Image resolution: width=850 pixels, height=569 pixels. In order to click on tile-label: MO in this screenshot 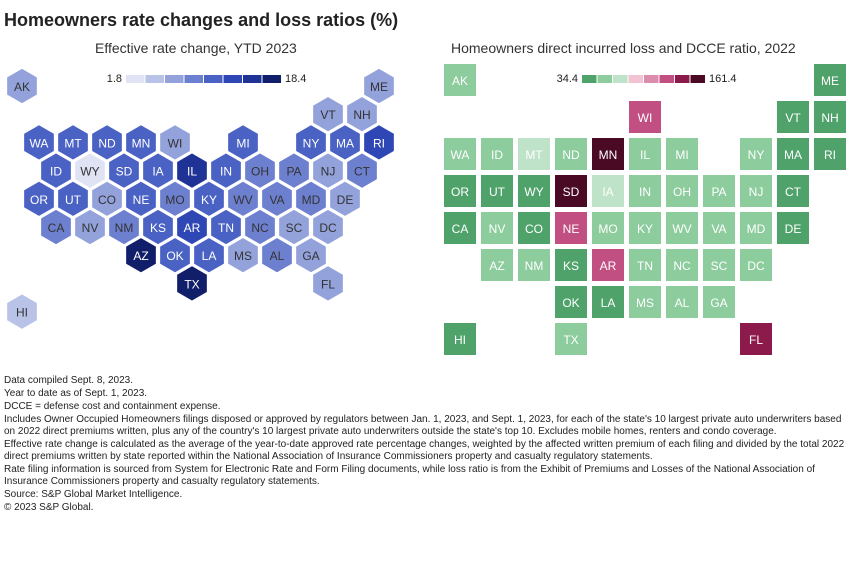, I will do `click(607, 229)`.